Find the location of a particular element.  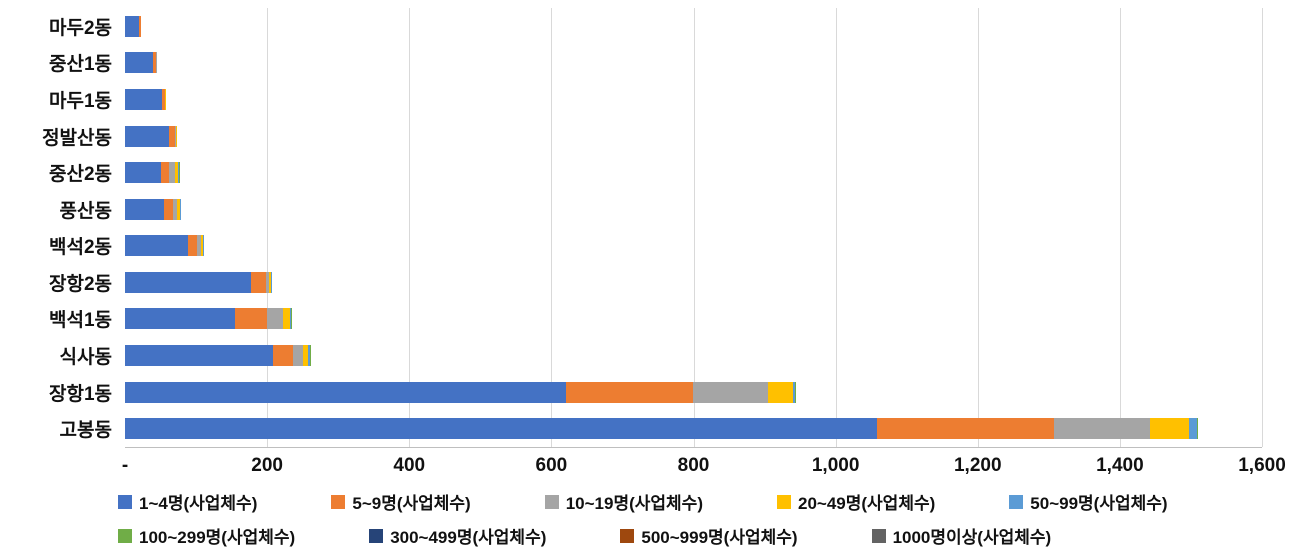

x-tick-label: 1,000 is located at coordinates (835, 465).